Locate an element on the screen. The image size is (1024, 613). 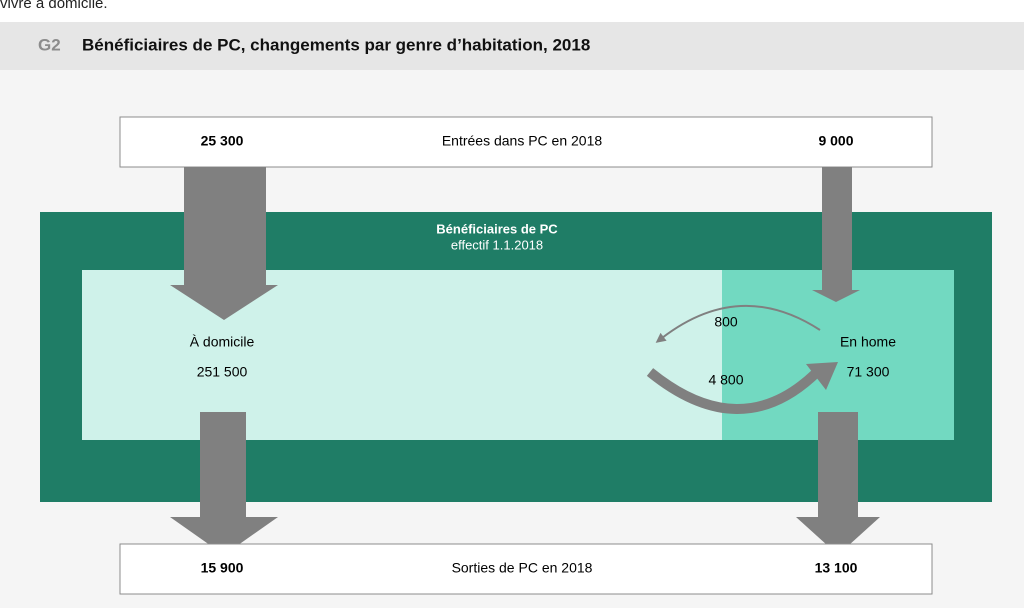
arrow-home-to-care is located at coordinates (732, 391).